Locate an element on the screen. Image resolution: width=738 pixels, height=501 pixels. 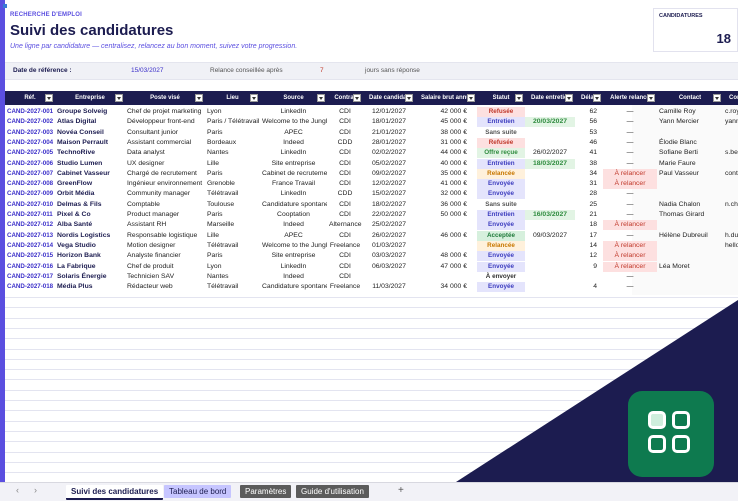
tab-guide-utilisation: Guide d'utilisation is located at coordinates (332, 491).